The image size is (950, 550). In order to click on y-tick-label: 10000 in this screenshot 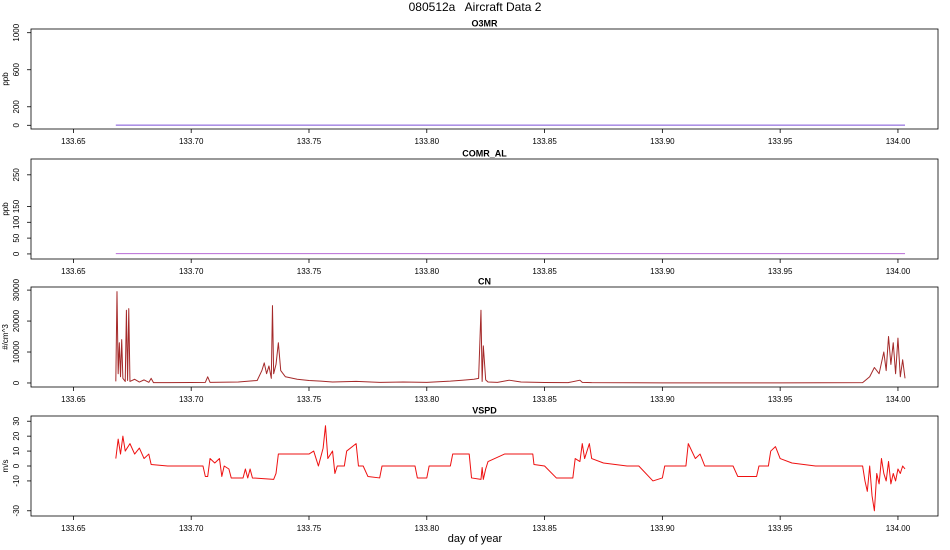, I will do `click(16, 351)`.